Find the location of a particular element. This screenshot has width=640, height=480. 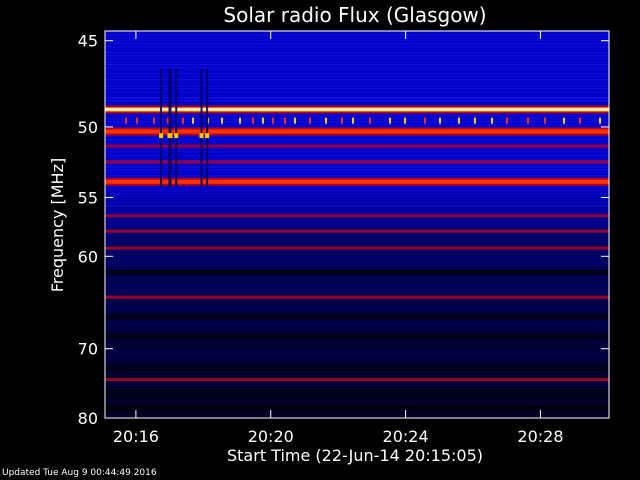

y-tick-label: 60 is located at coordinates (88, 256).